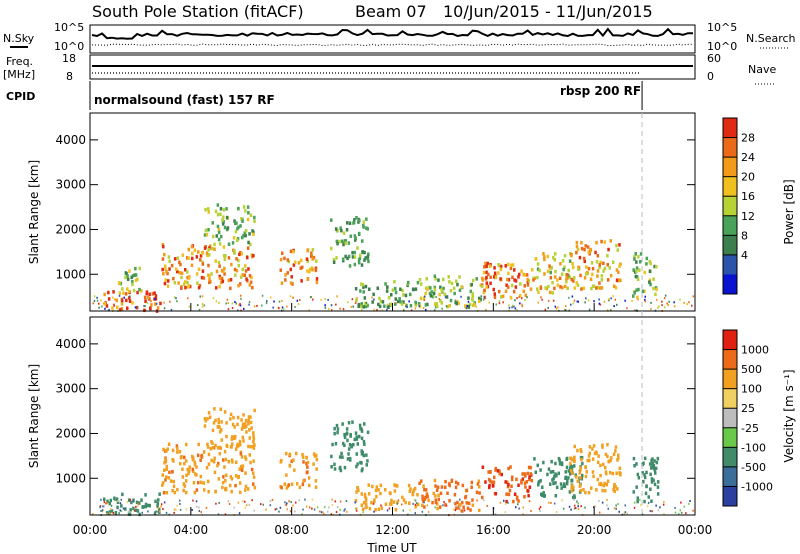  What do you see at coordinates (730, 225) in the screenshot?
I see `colorbar-segment` at bounding box center [730, 225].